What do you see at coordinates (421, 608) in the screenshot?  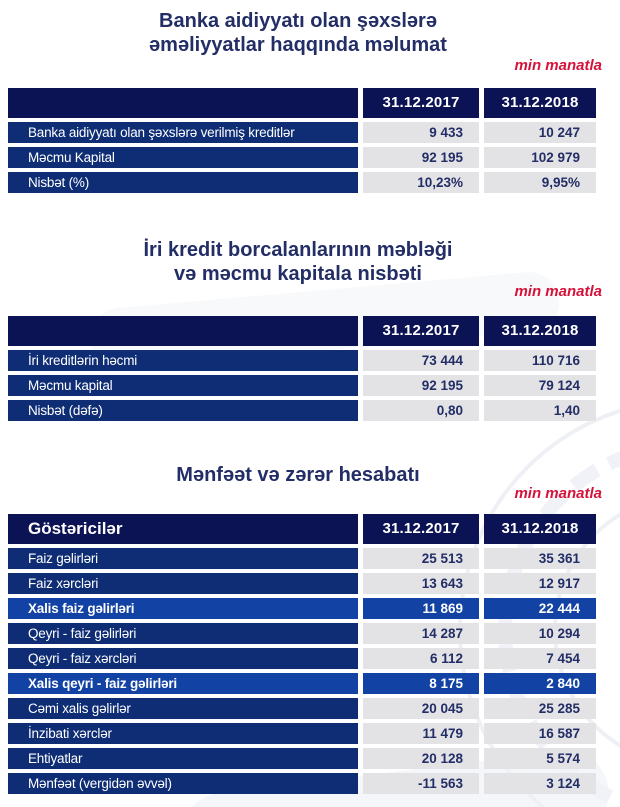 I see `value-2017: 11 869` at bounding box center [421, 608].